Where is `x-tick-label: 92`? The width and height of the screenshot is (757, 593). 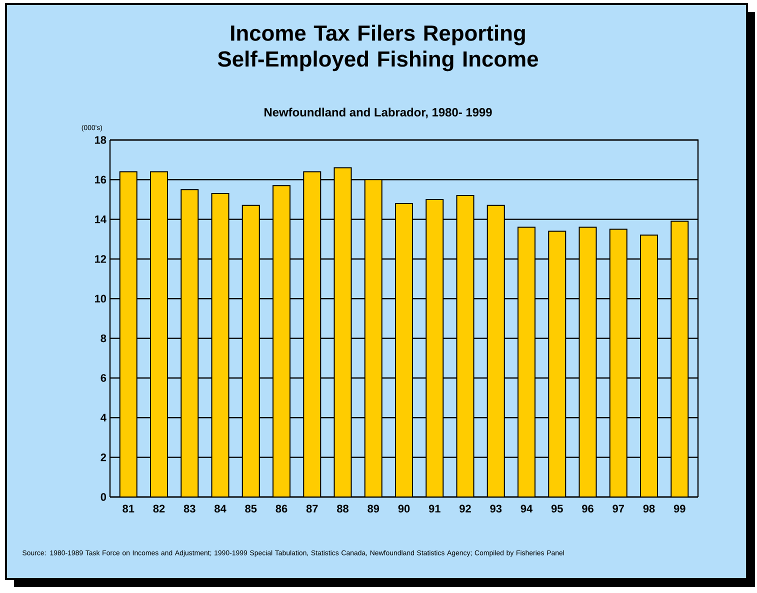
x-tick-label: 92 is located at coordinates (465, 508).